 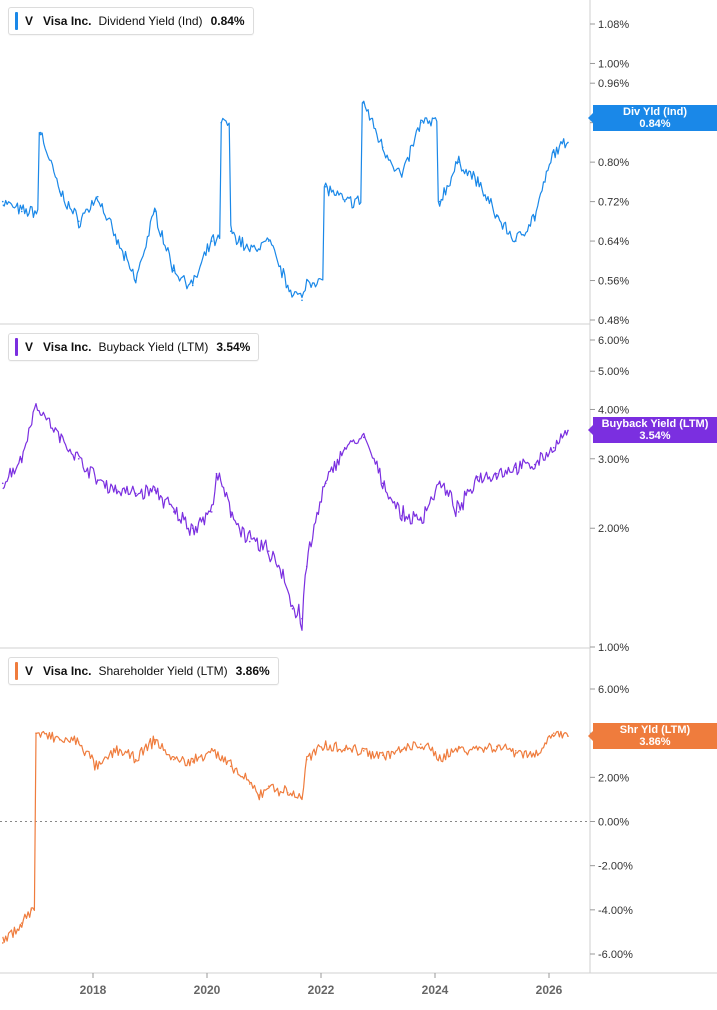 I want to click on legend-metric: Dividend Yield (Ind), so click(x=150, y=21).